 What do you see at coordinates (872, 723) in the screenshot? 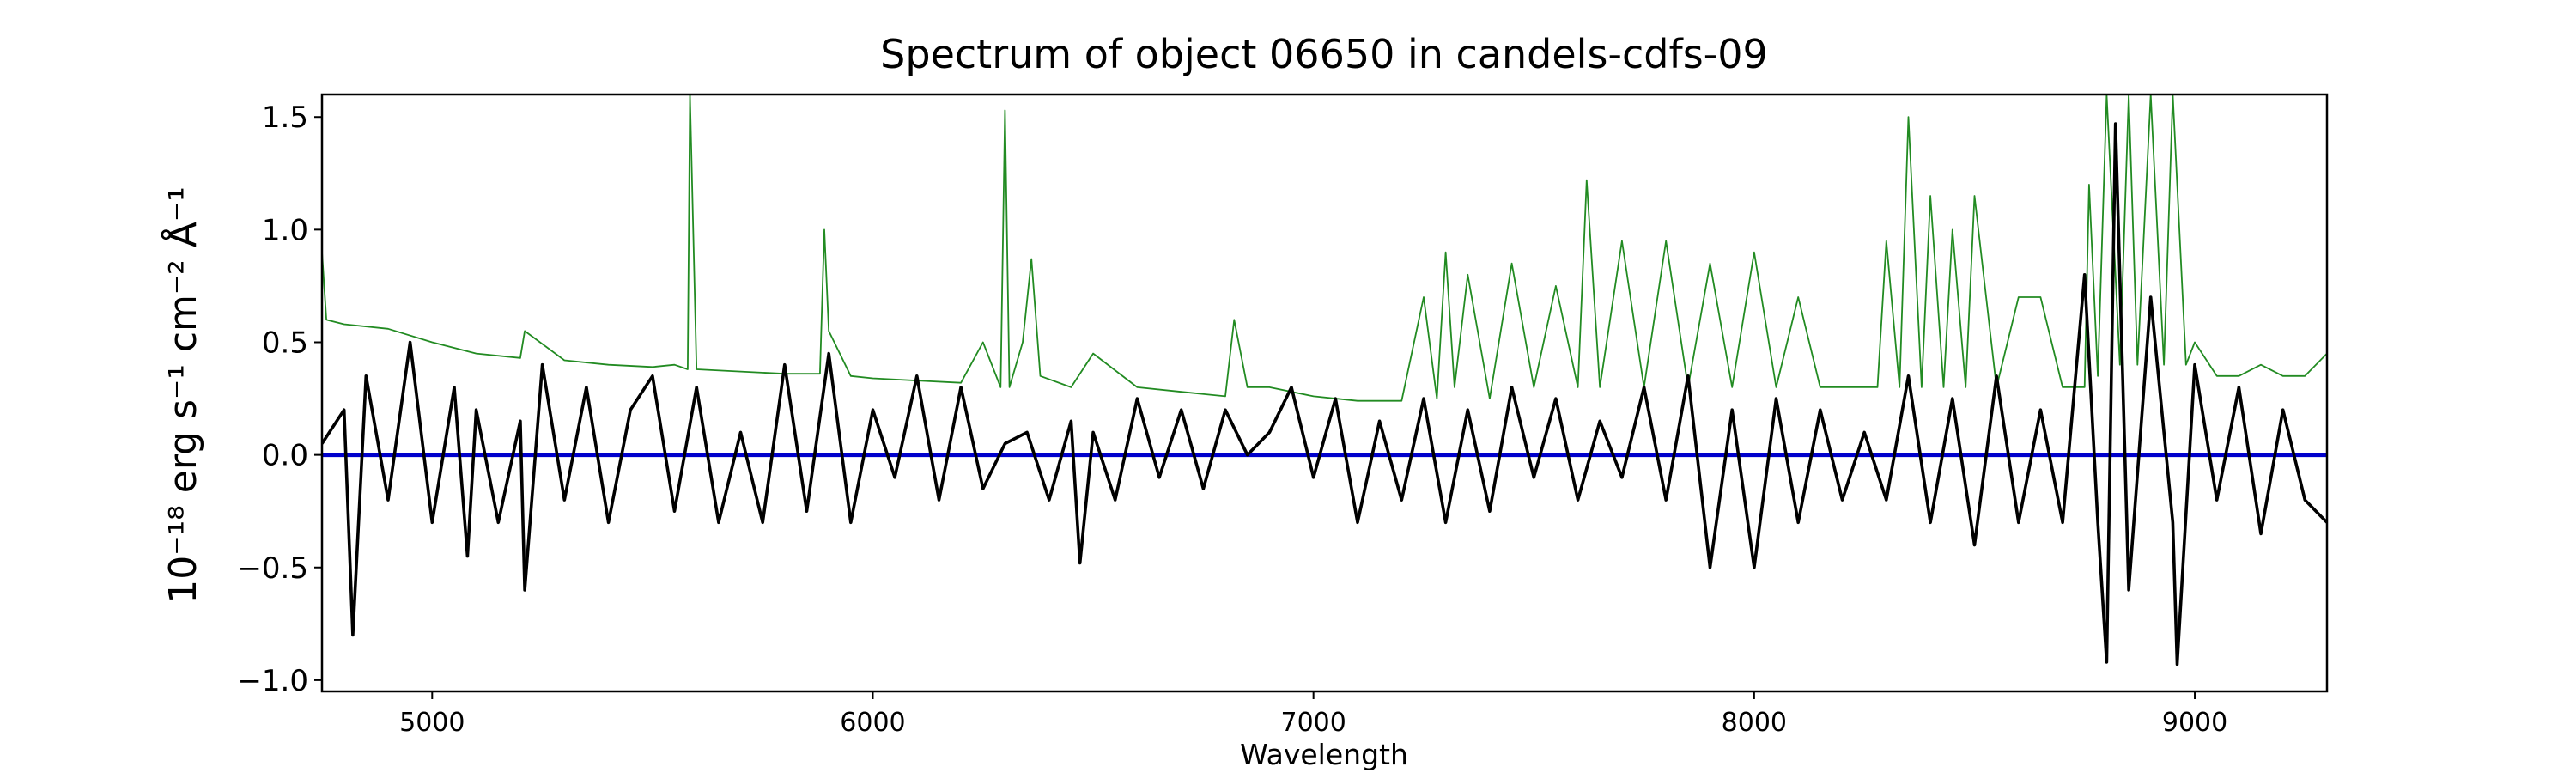
I see `x-tick-label: 6000` at bounding box center [872, 723].